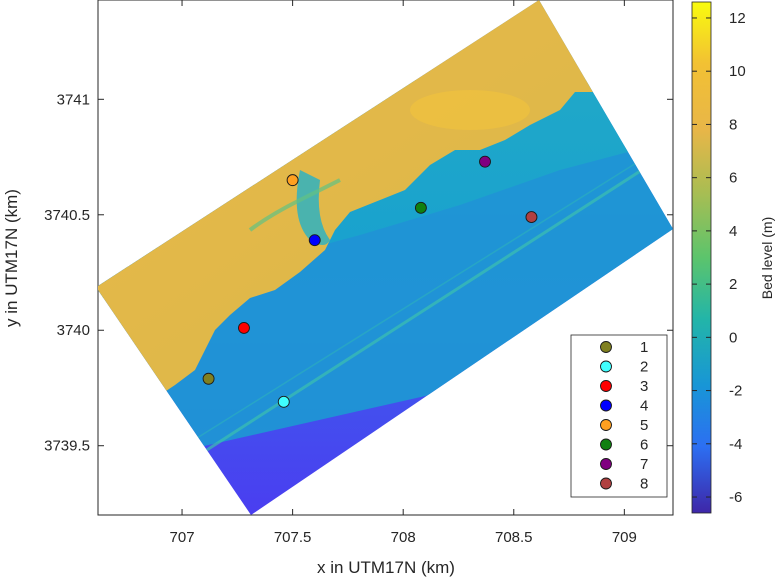 Image resolution: width=780 pixels, height=584 pixels. I want to click on legend-label-2: 2, so click(644, 367).